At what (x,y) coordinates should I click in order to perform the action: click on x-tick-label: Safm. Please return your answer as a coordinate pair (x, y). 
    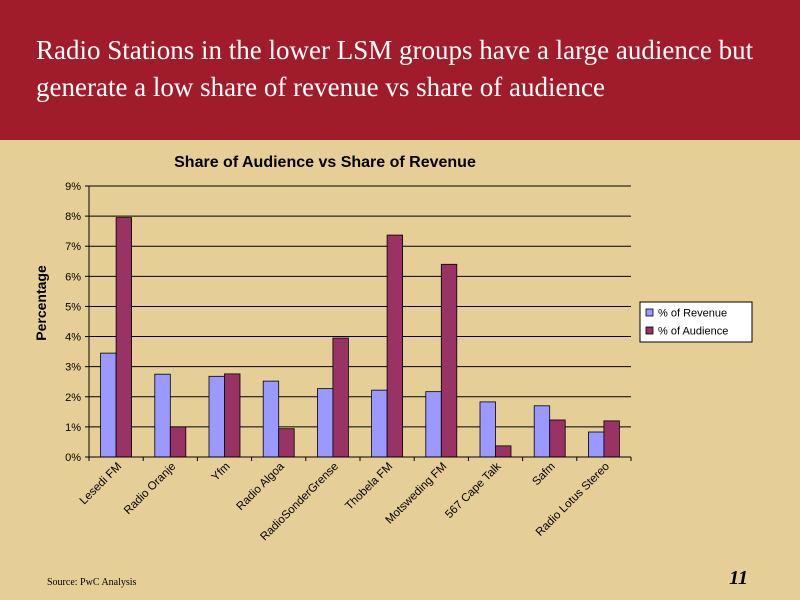
    Looking at the image, I should click on (543, 474).